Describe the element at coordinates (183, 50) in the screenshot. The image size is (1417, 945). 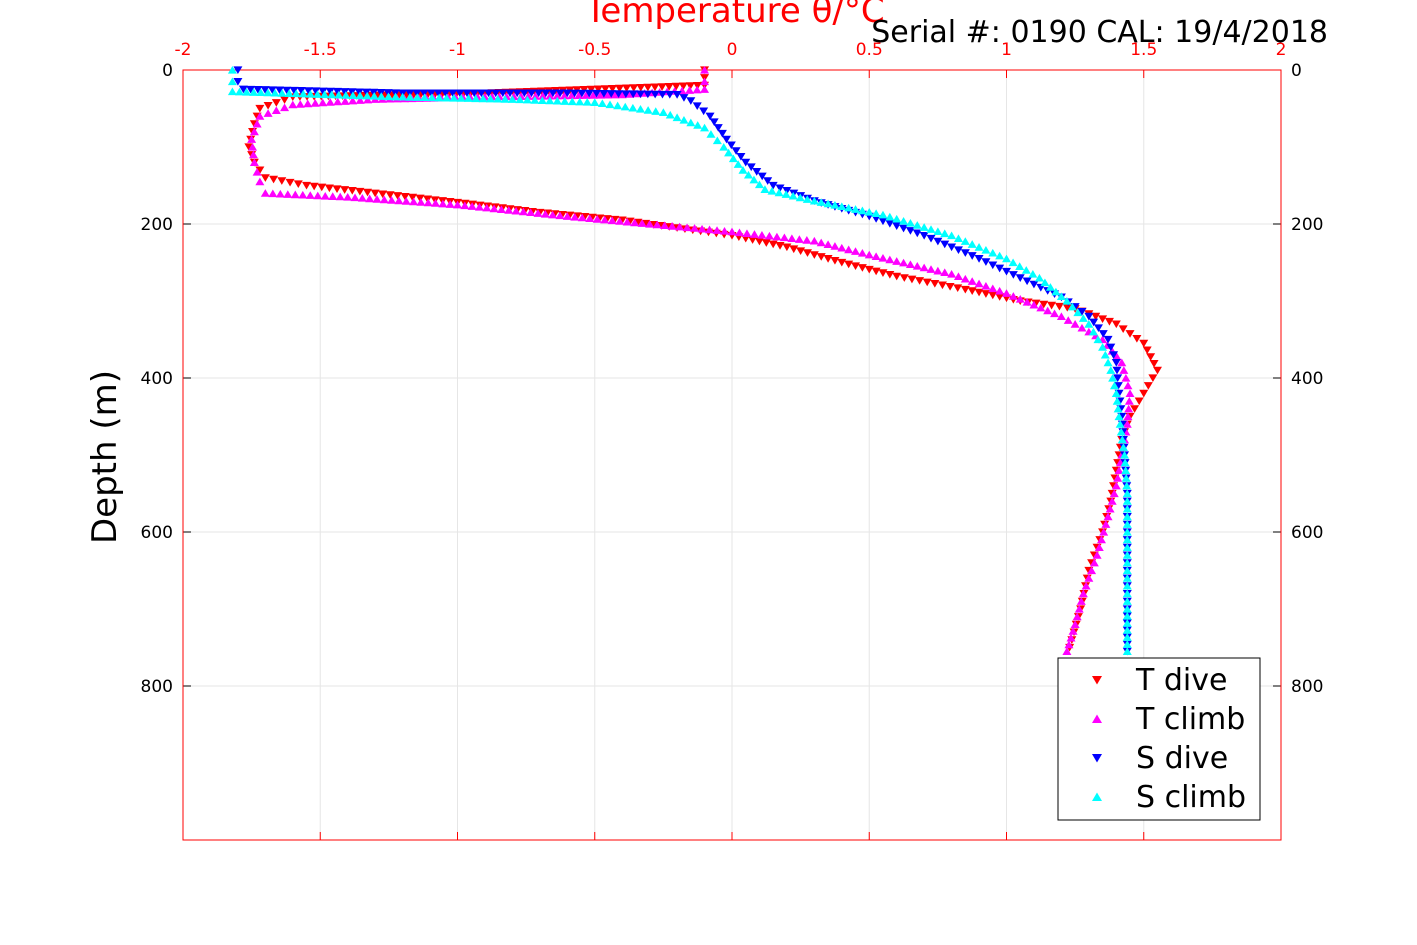
I see `x-tick-label: -2` at that location.